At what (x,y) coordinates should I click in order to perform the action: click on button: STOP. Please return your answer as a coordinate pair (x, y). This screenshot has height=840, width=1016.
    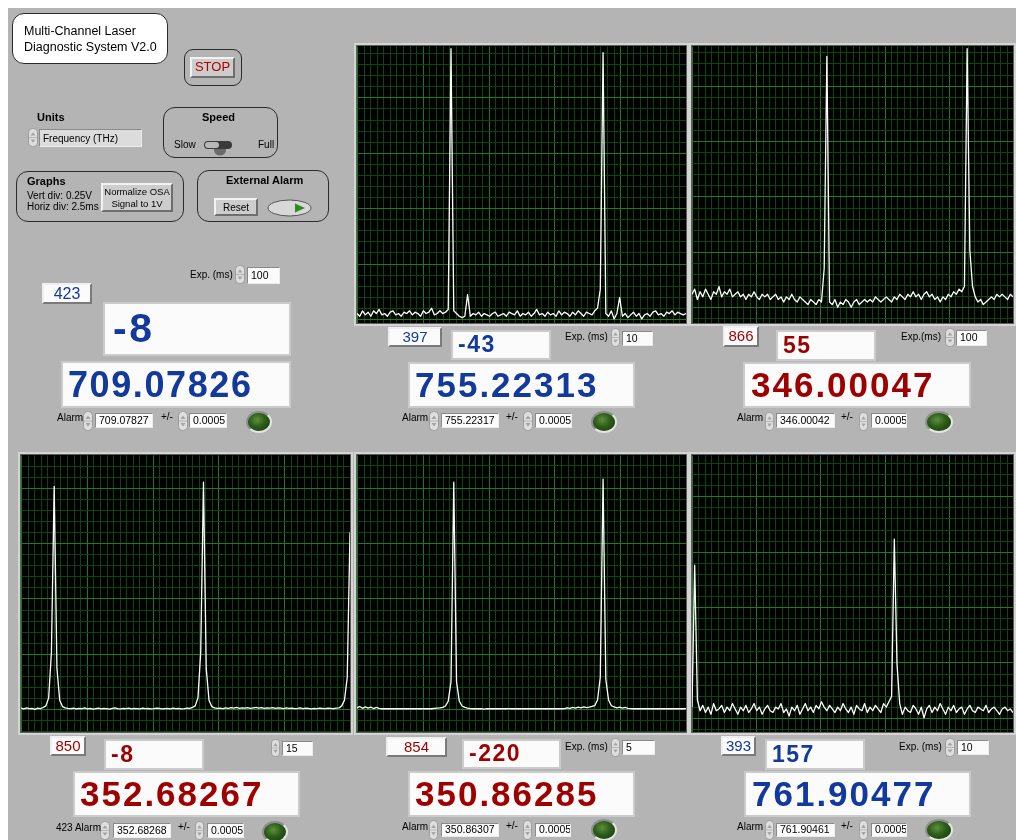
    Looking at the image, I should click on (212, 67).